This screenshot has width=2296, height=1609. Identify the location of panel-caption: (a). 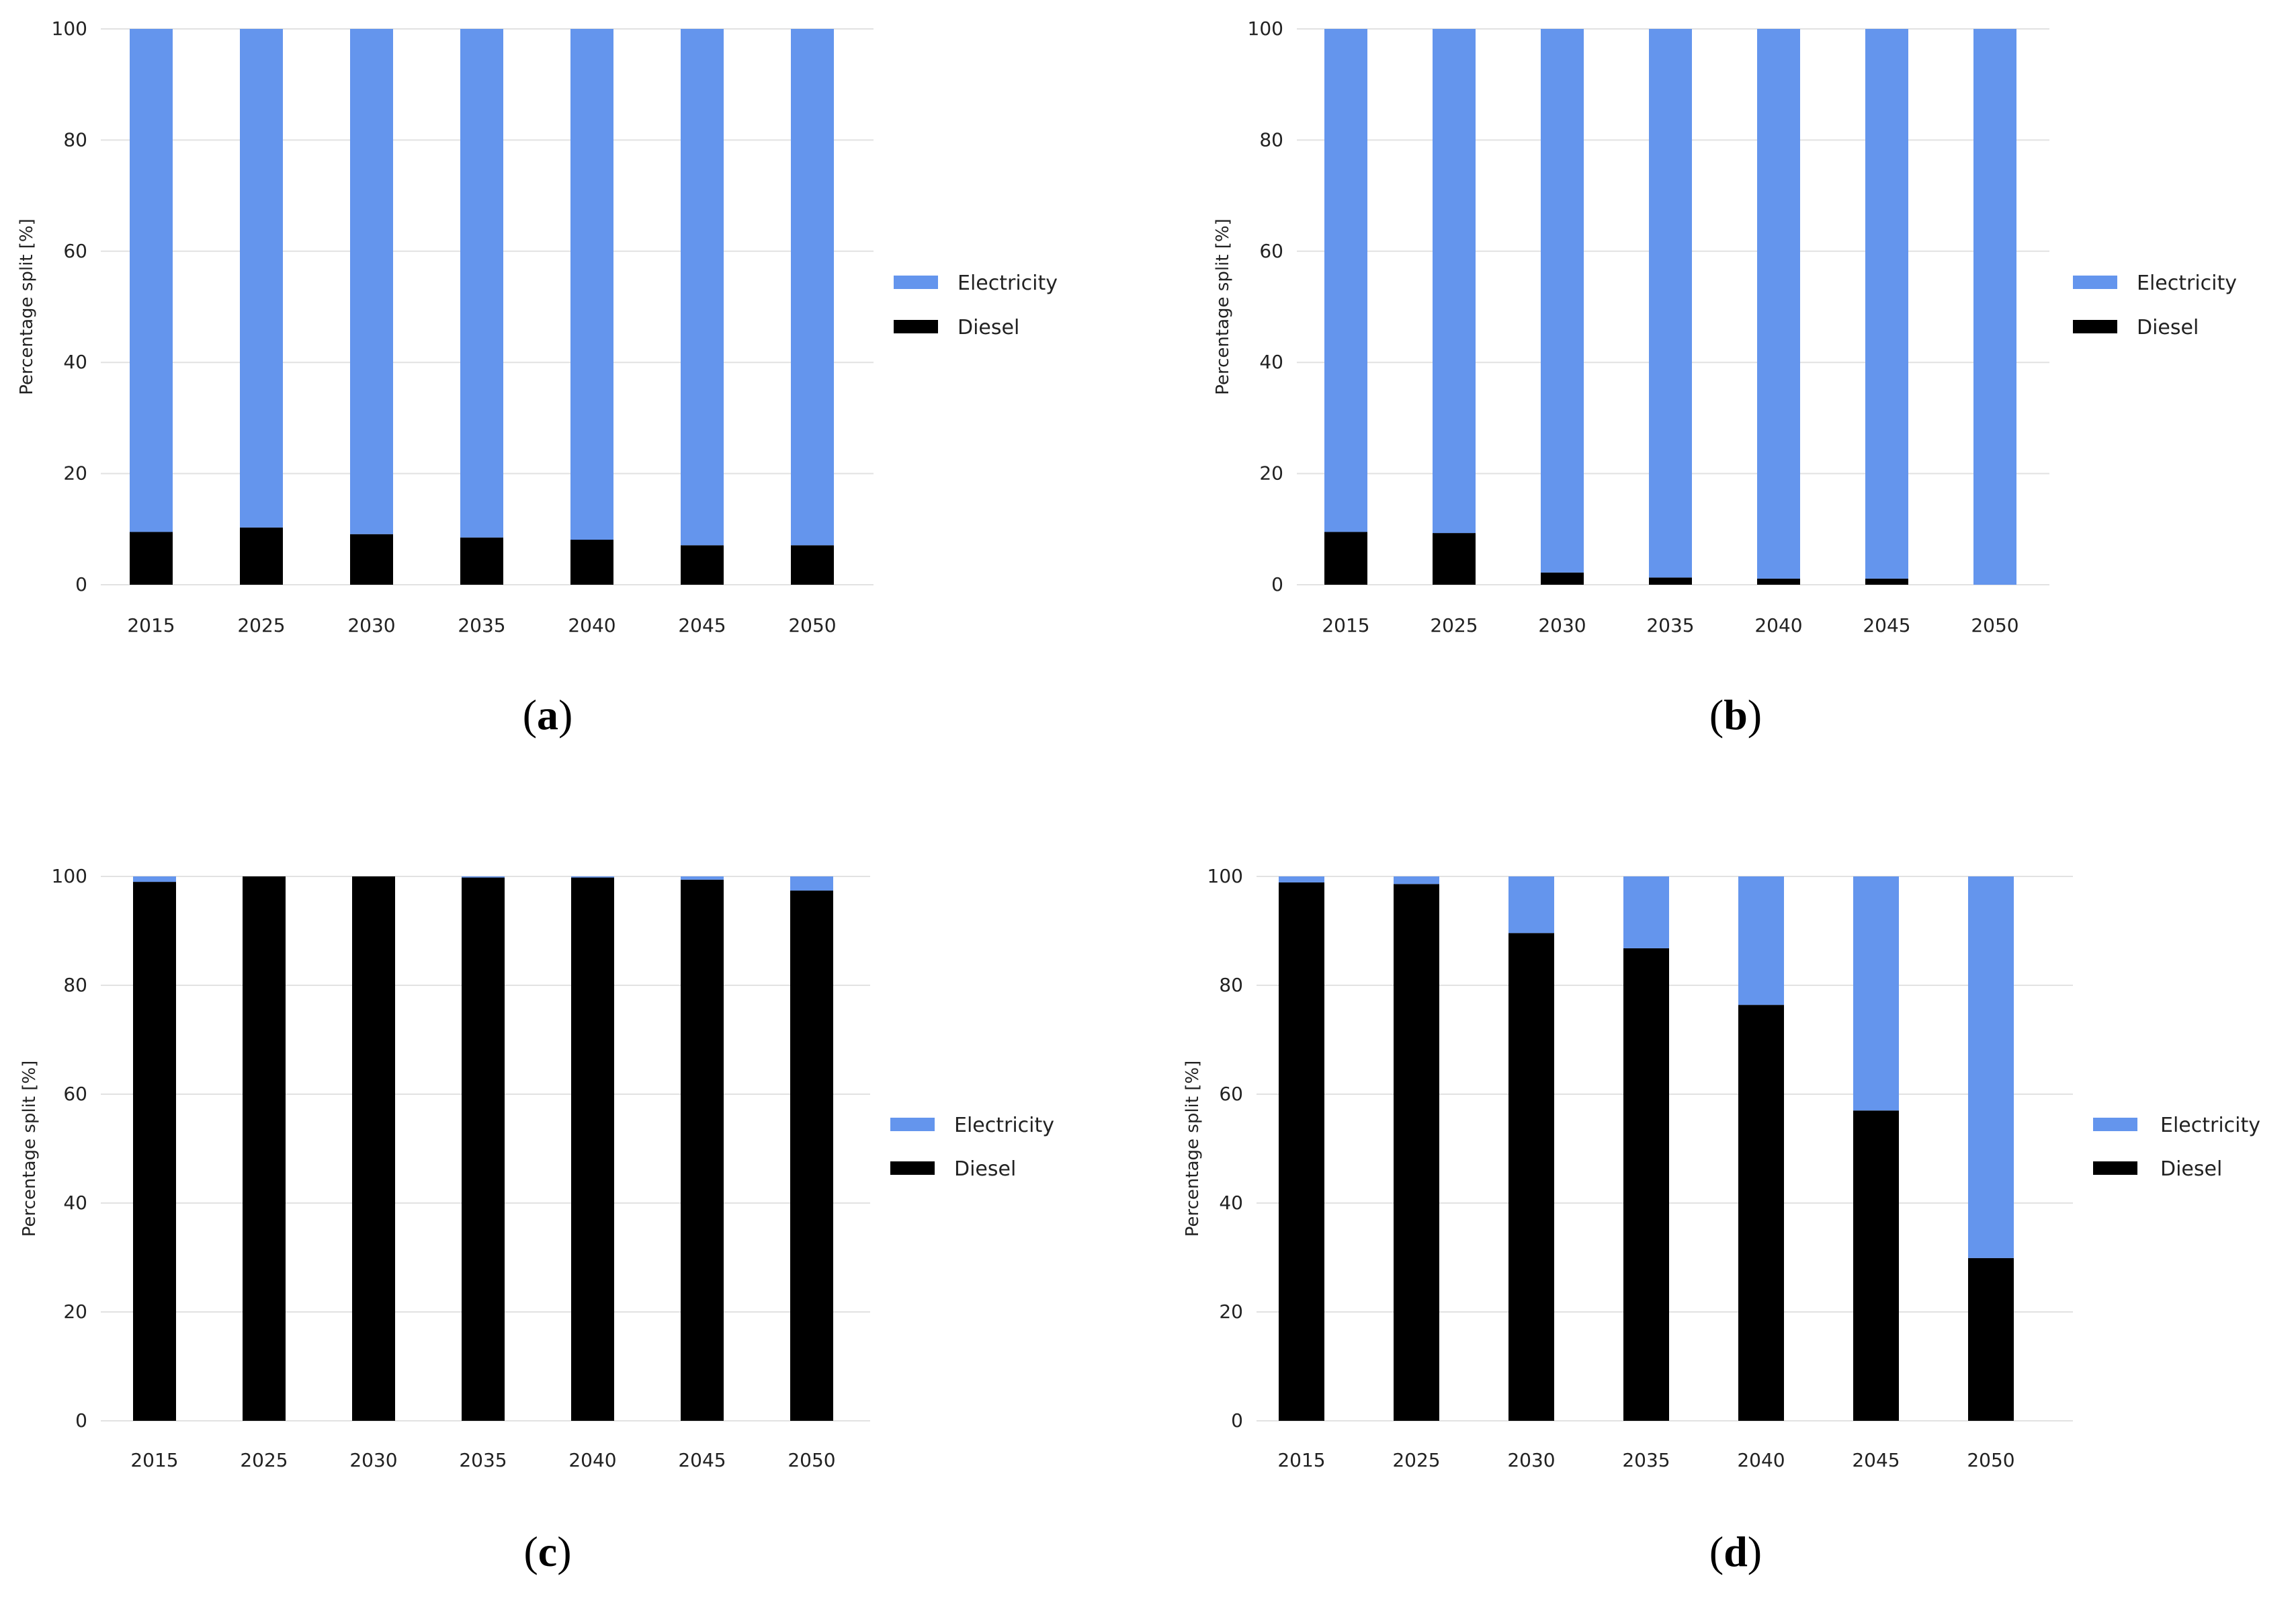
(548, 715).